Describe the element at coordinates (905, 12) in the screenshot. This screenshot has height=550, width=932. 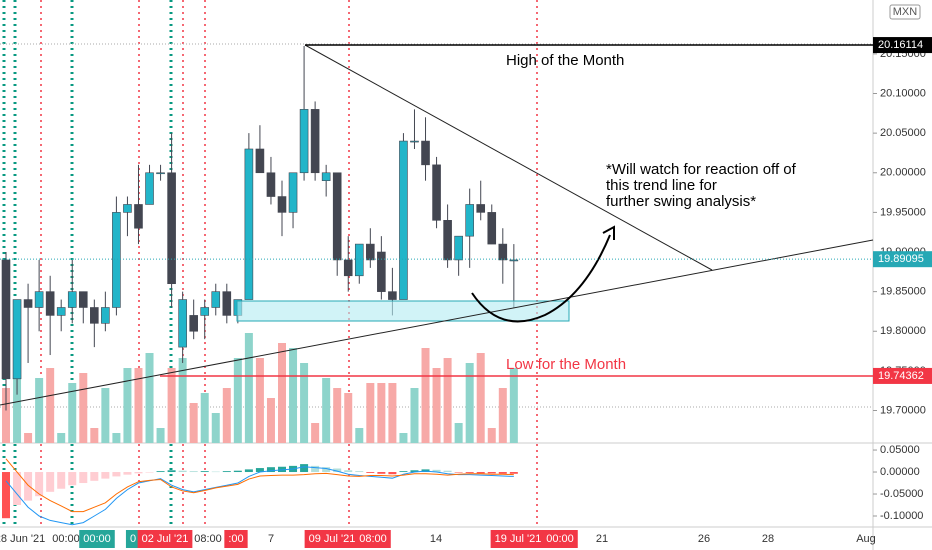
I see `currency: MXN` at that location.